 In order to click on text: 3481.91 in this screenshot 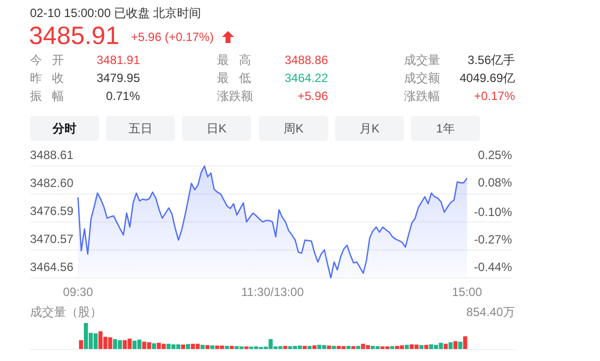, I will do `click(118, 60)`.